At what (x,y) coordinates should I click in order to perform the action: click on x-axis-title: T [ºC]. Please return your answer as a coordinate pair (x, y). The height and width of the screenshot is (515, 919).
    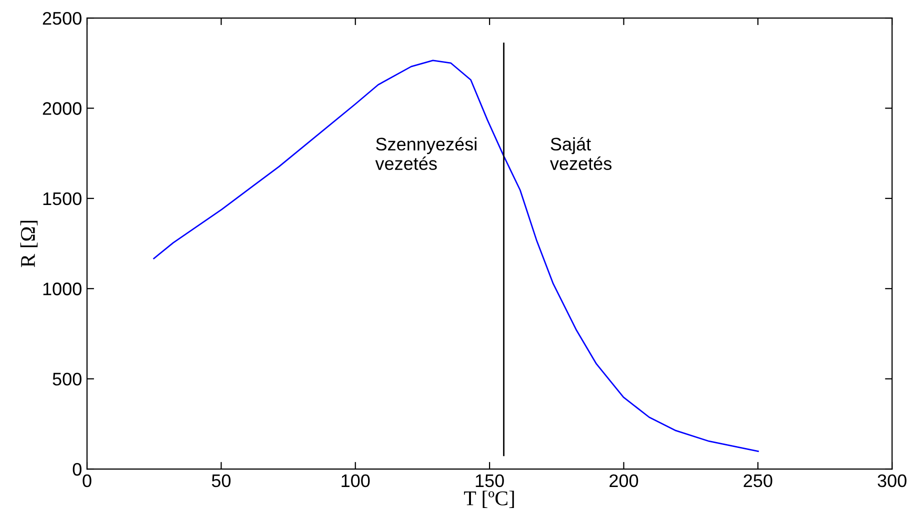
    Looking at the image, I should click on (489, 499).